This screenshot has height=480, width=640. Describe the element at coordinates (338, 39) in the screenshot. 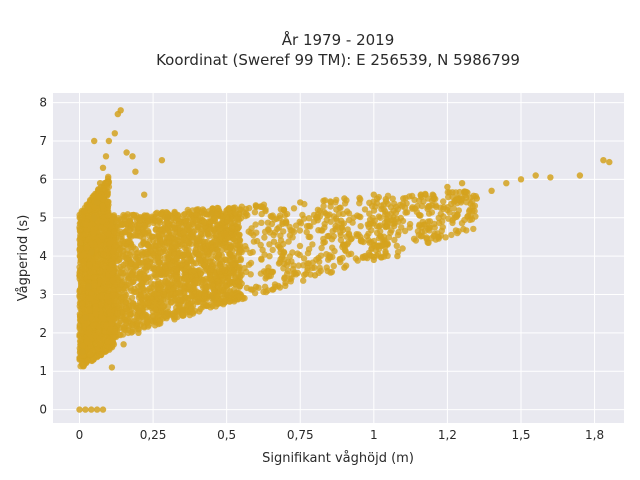

I see `chart-title: År 1979 - 2019` at that location.